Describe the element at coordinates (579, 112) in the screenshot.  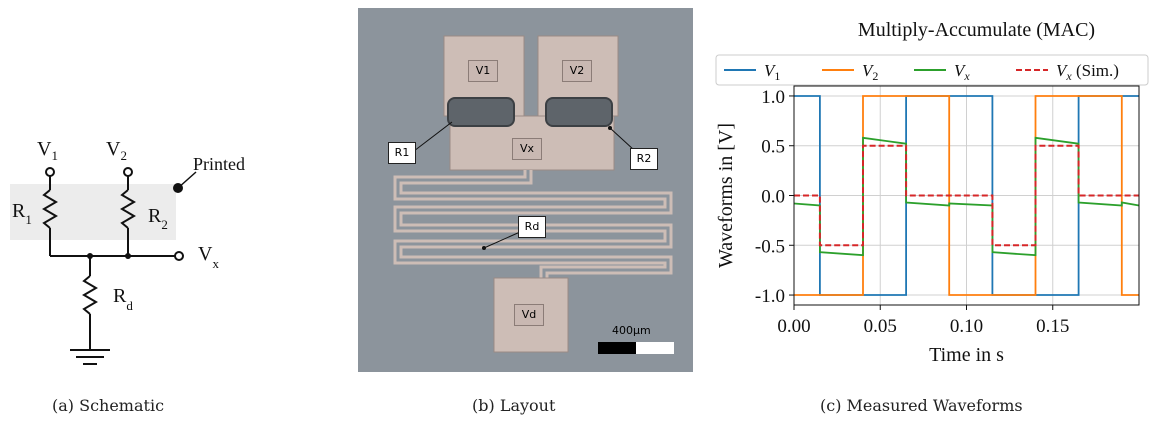
I see `r2-printed-block` at that location.